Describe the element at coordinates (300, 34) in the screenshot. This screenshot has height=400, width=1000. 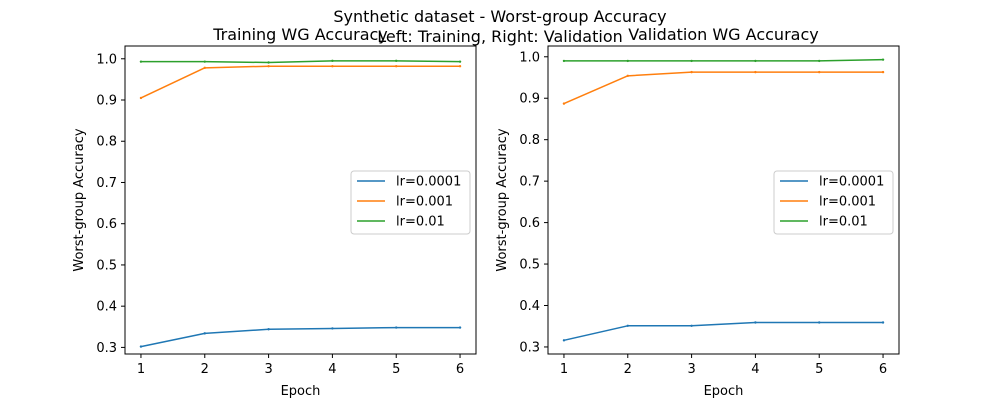
I see `chart-title: Training WG Accuracy` at that location.